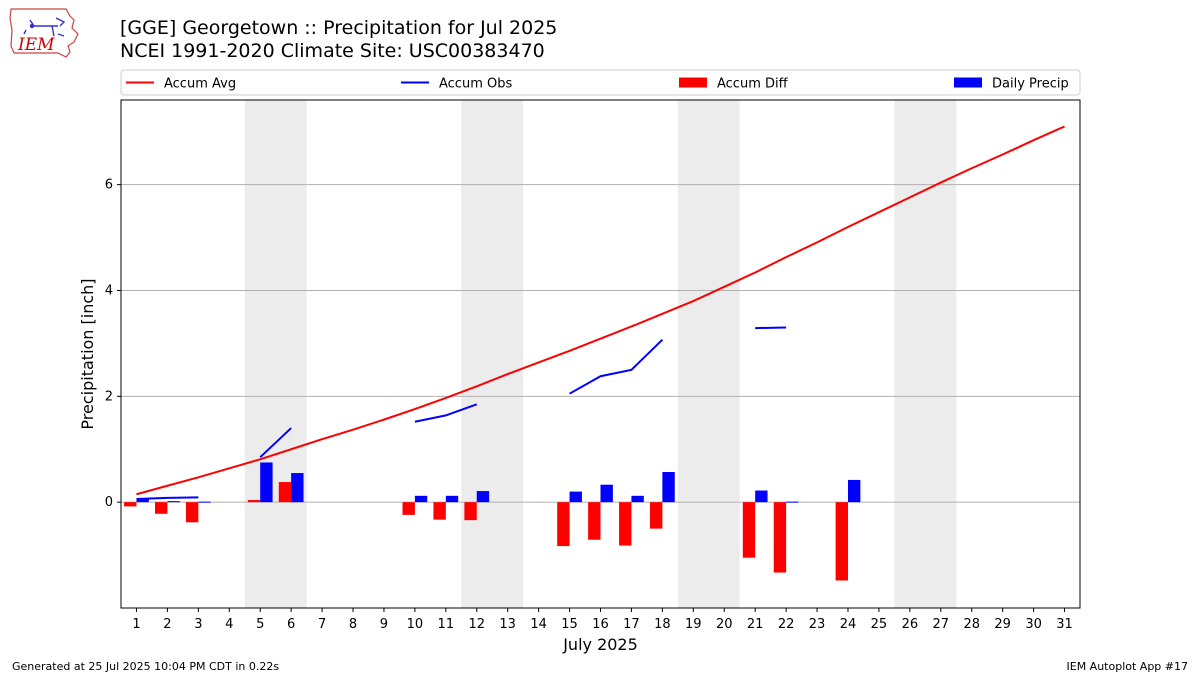 The height and width of the screenshot is (675, 1200). I want to click on legend-accum-obs-label: Accum Obs, so click(475, 84).